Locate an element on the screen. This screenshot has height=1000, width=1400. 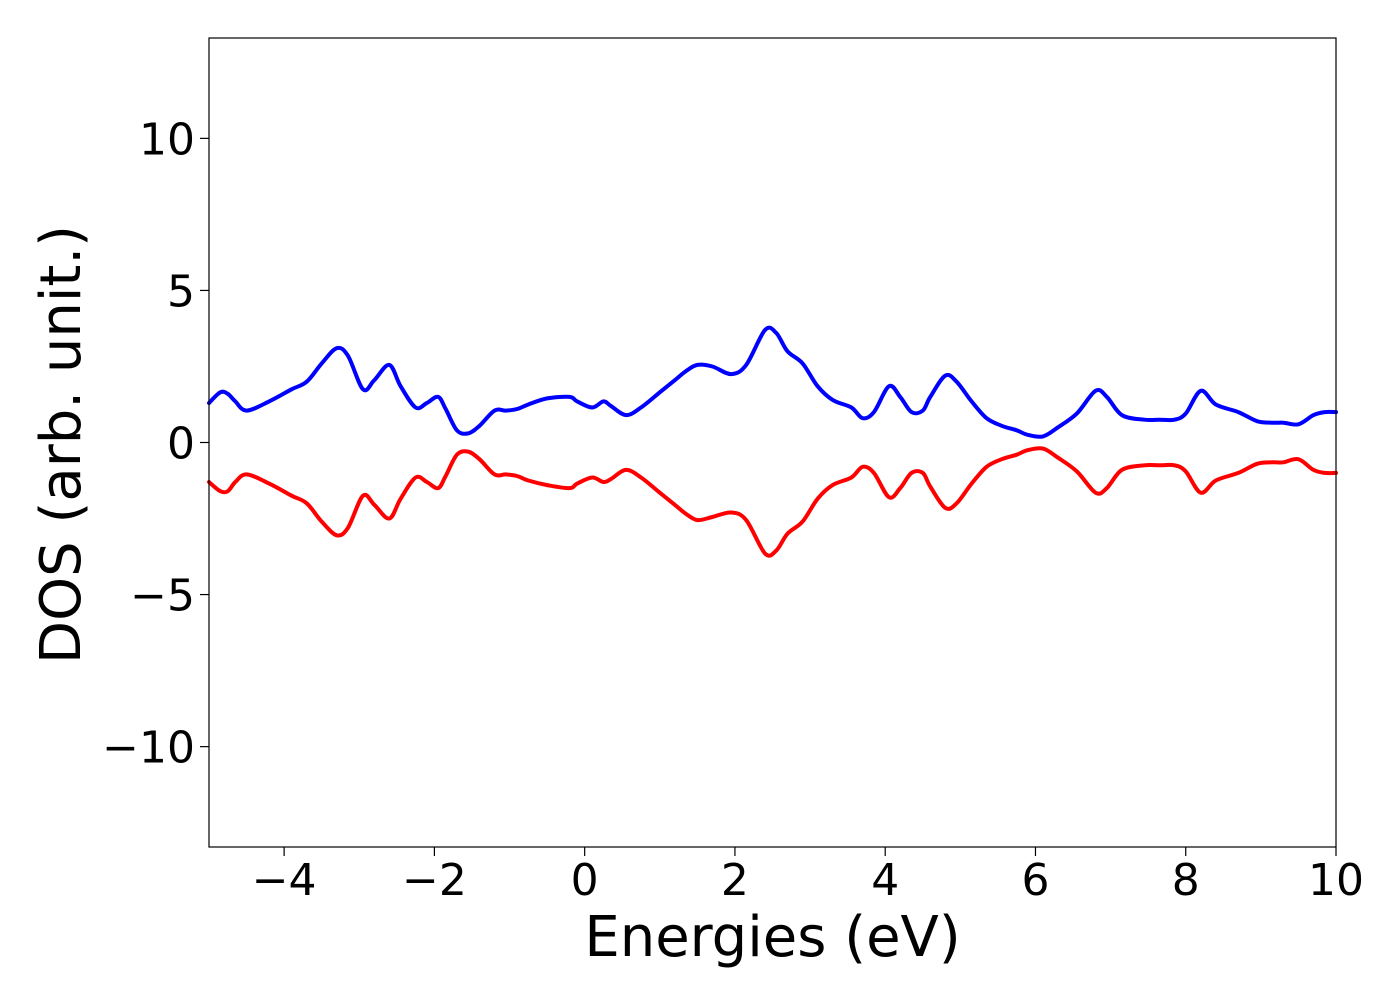
dos-series-line-up is located at coordinates (772, 382).